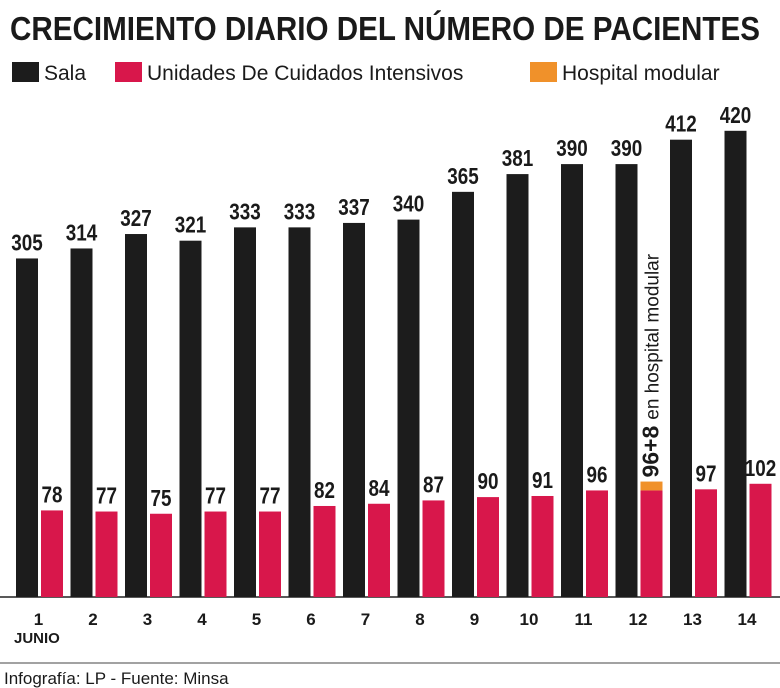  What do you see at coordinates (354, 207) in the screenshot?
I see `data-label: 337` at bounding box center [354, 207].